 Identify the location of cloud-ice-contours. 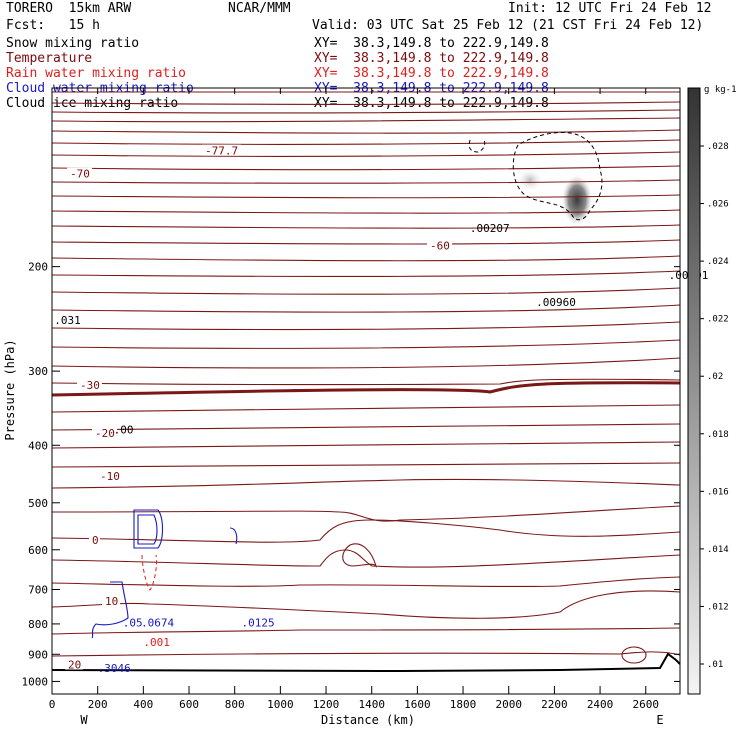
(535, 176).